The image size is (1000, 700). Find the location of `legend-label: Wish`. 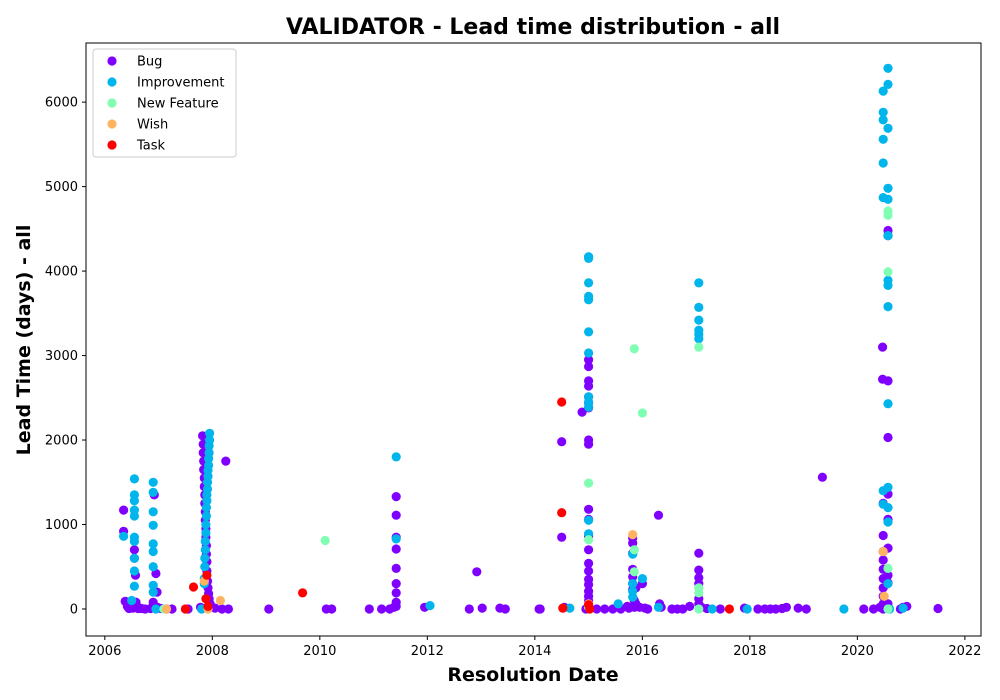

legend-label: Wish is located at coordinates (152, 125).